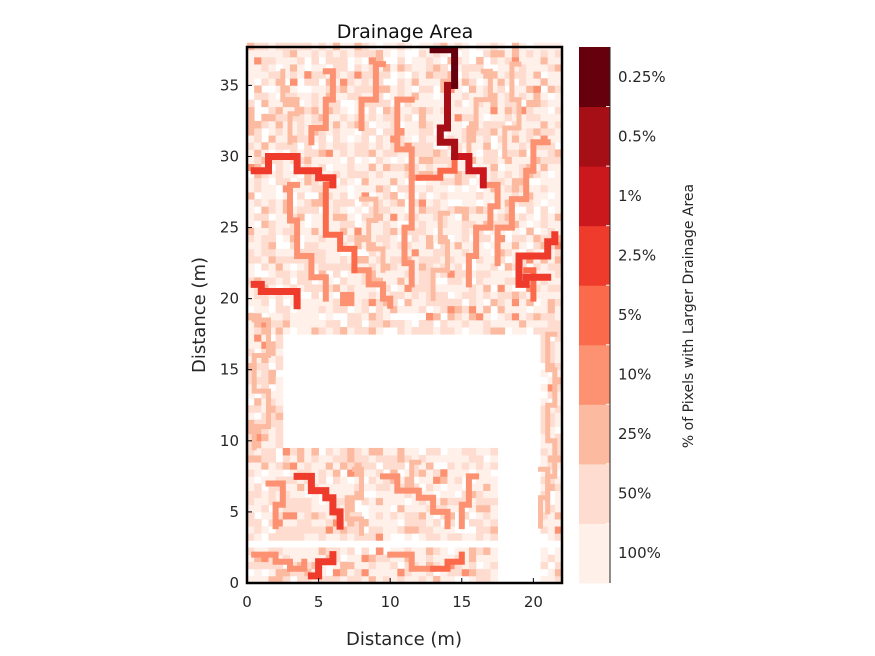 The width and height of the screenshot is (875, 656). What do you see at coordinates (469, 171) in the screenshot?
I see `drainage-channel` at bounding box center [469, 171].